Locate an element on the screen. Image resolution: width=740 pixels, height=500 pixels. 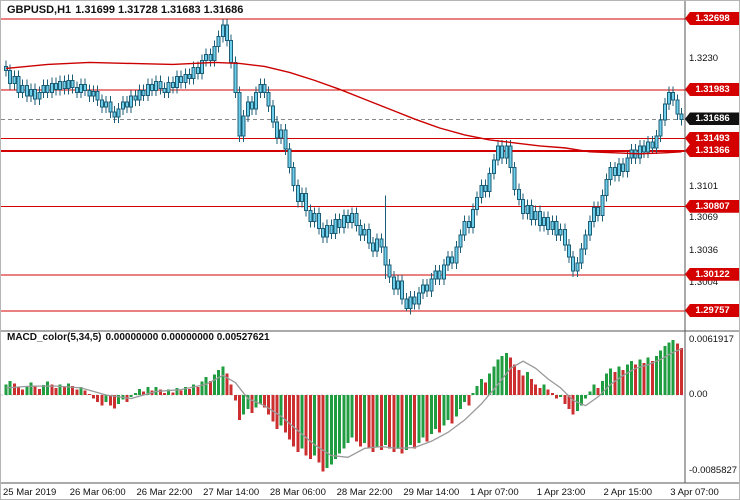
time-axis-label: 26 Mar 06:00 is located at coordinates (97, 492).